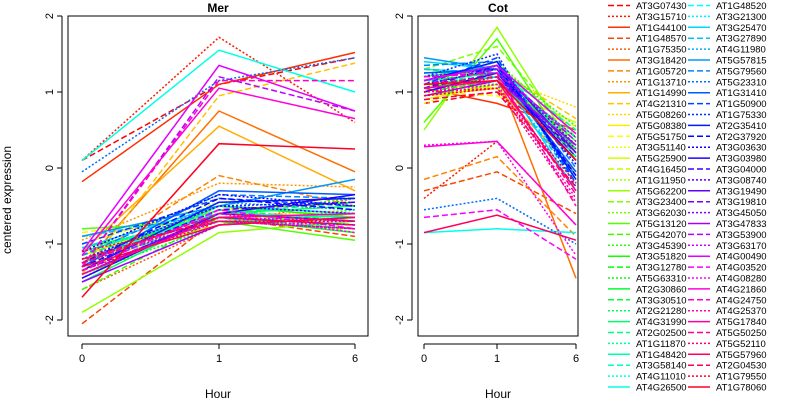  I want to click on legend-label: AT5G17840, so click(741, 322).